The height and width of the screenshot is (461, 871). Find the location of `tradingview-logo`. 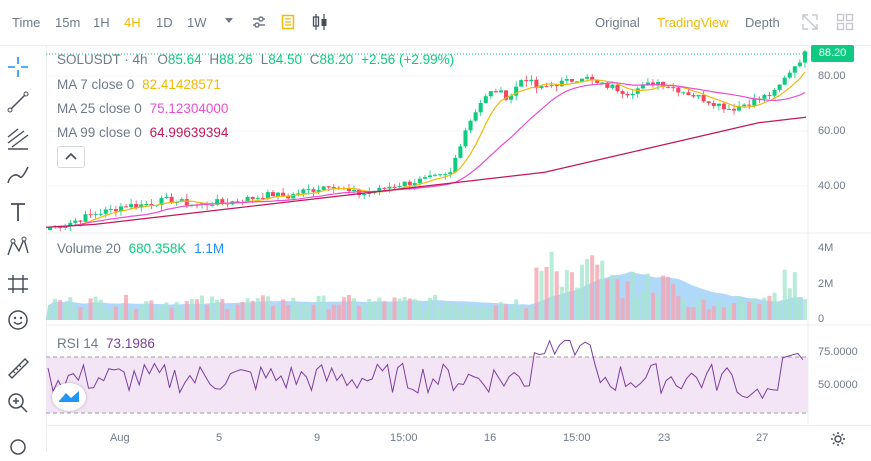

tradingview-logo is located at coordinates (69, 397).